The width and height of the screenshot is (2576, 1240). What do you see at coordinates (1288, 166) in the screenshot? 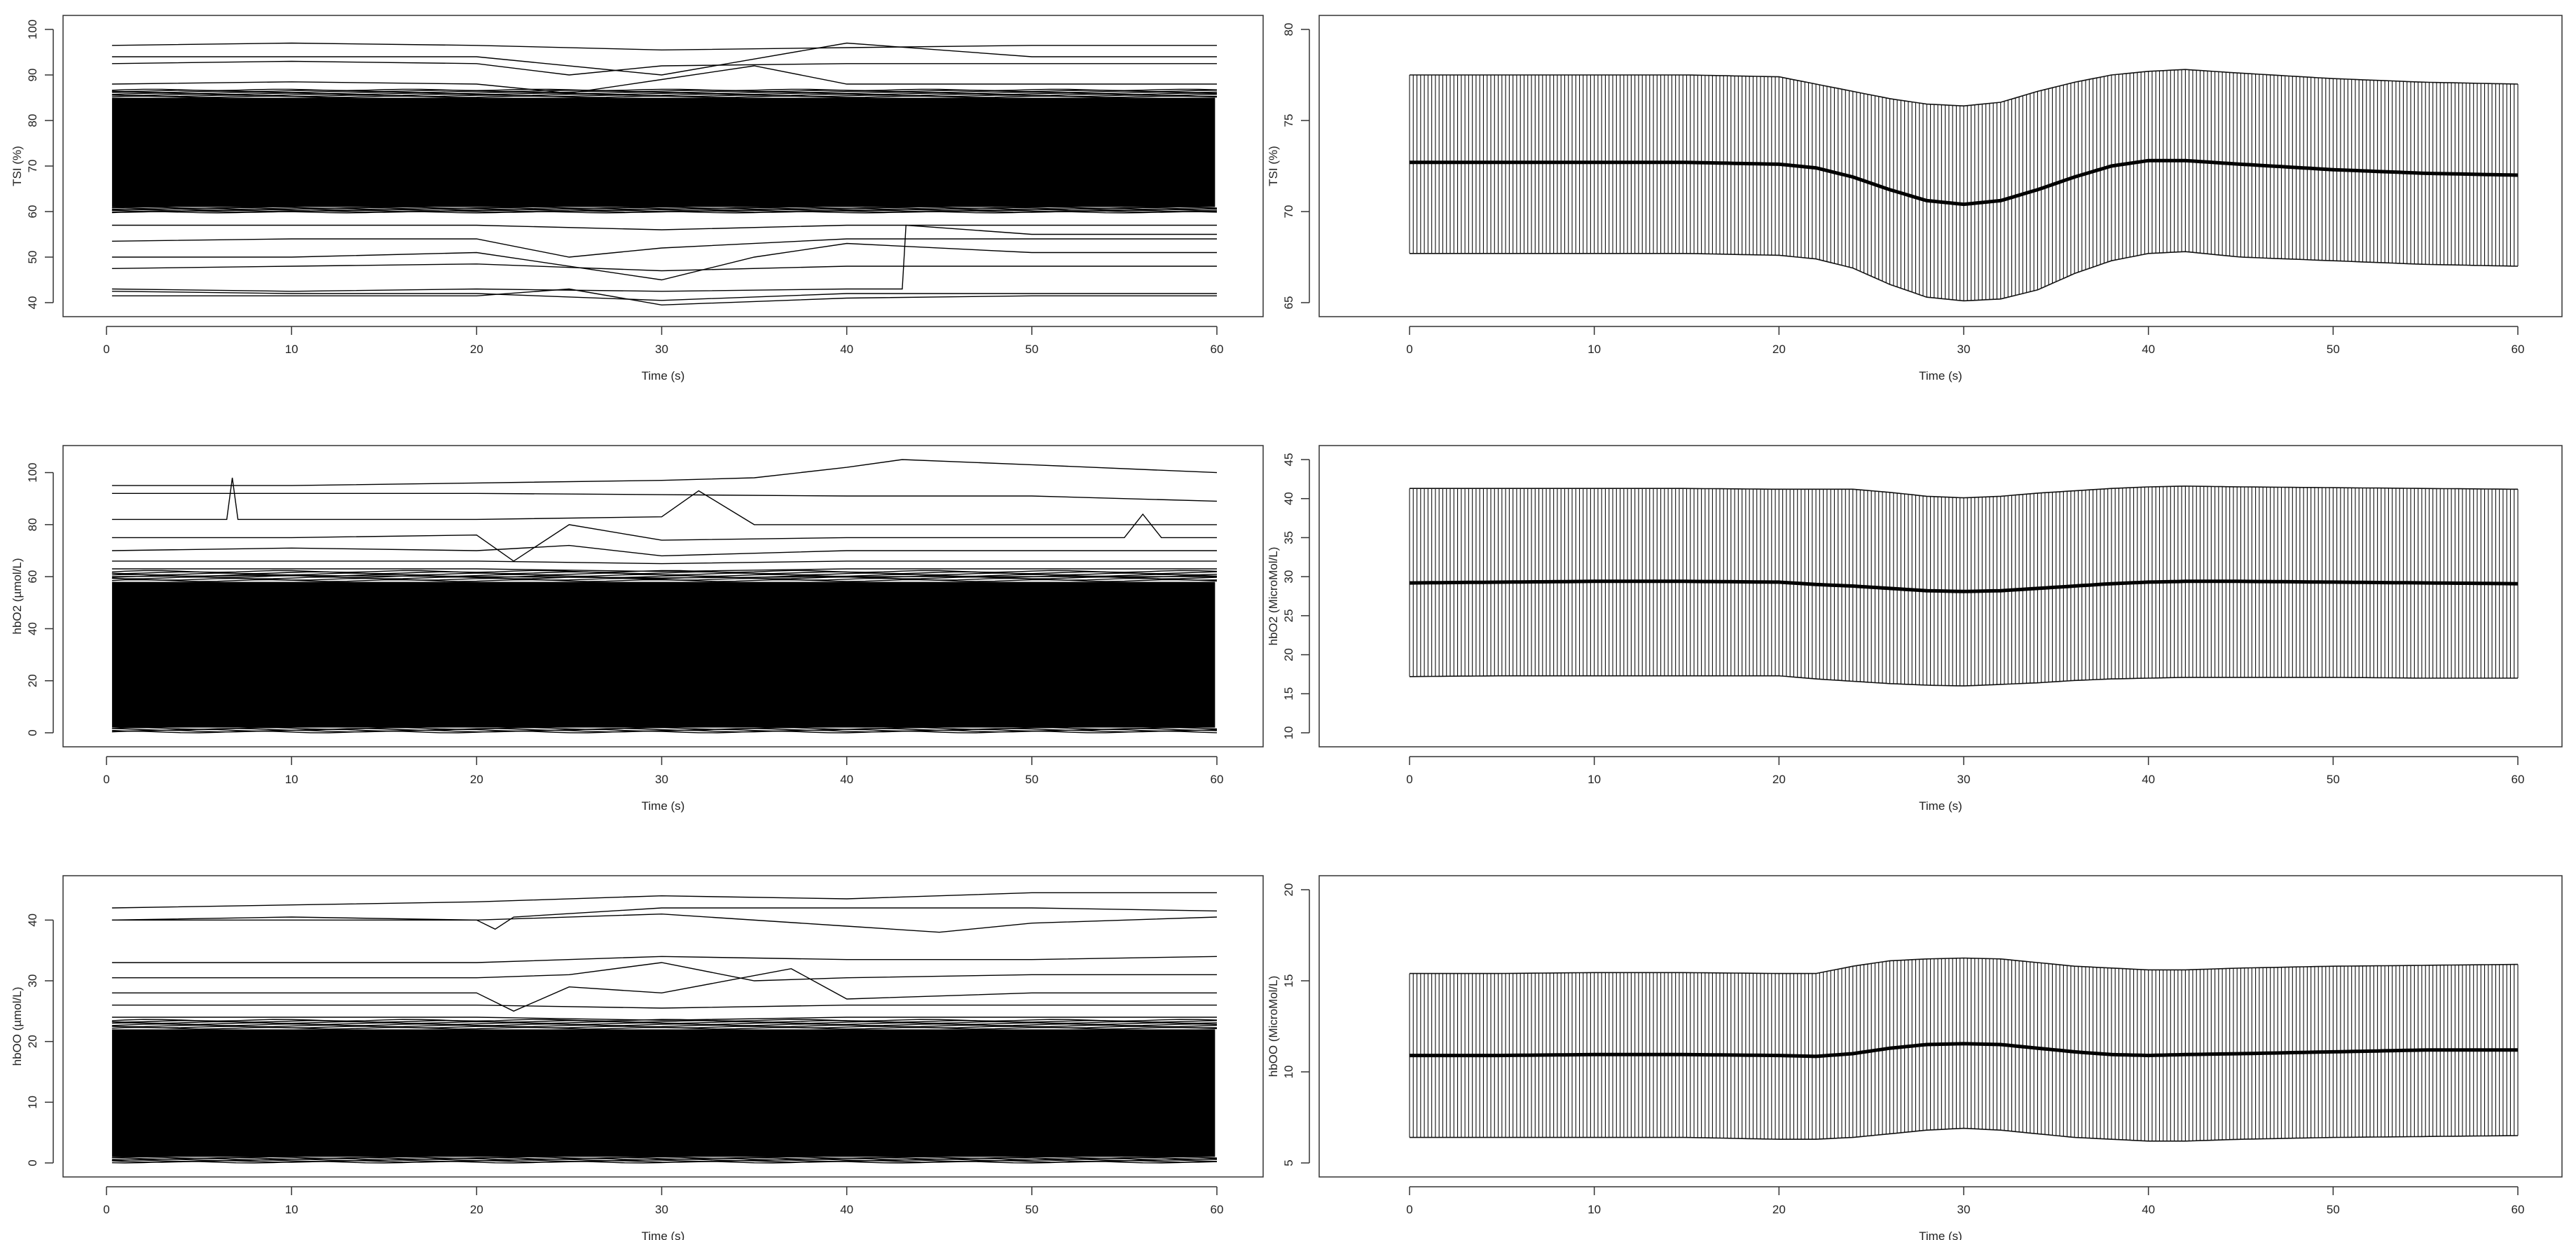
I see `y-axis: 65 70 75 80 TSI (%)` at bounding box center [1288, 166].